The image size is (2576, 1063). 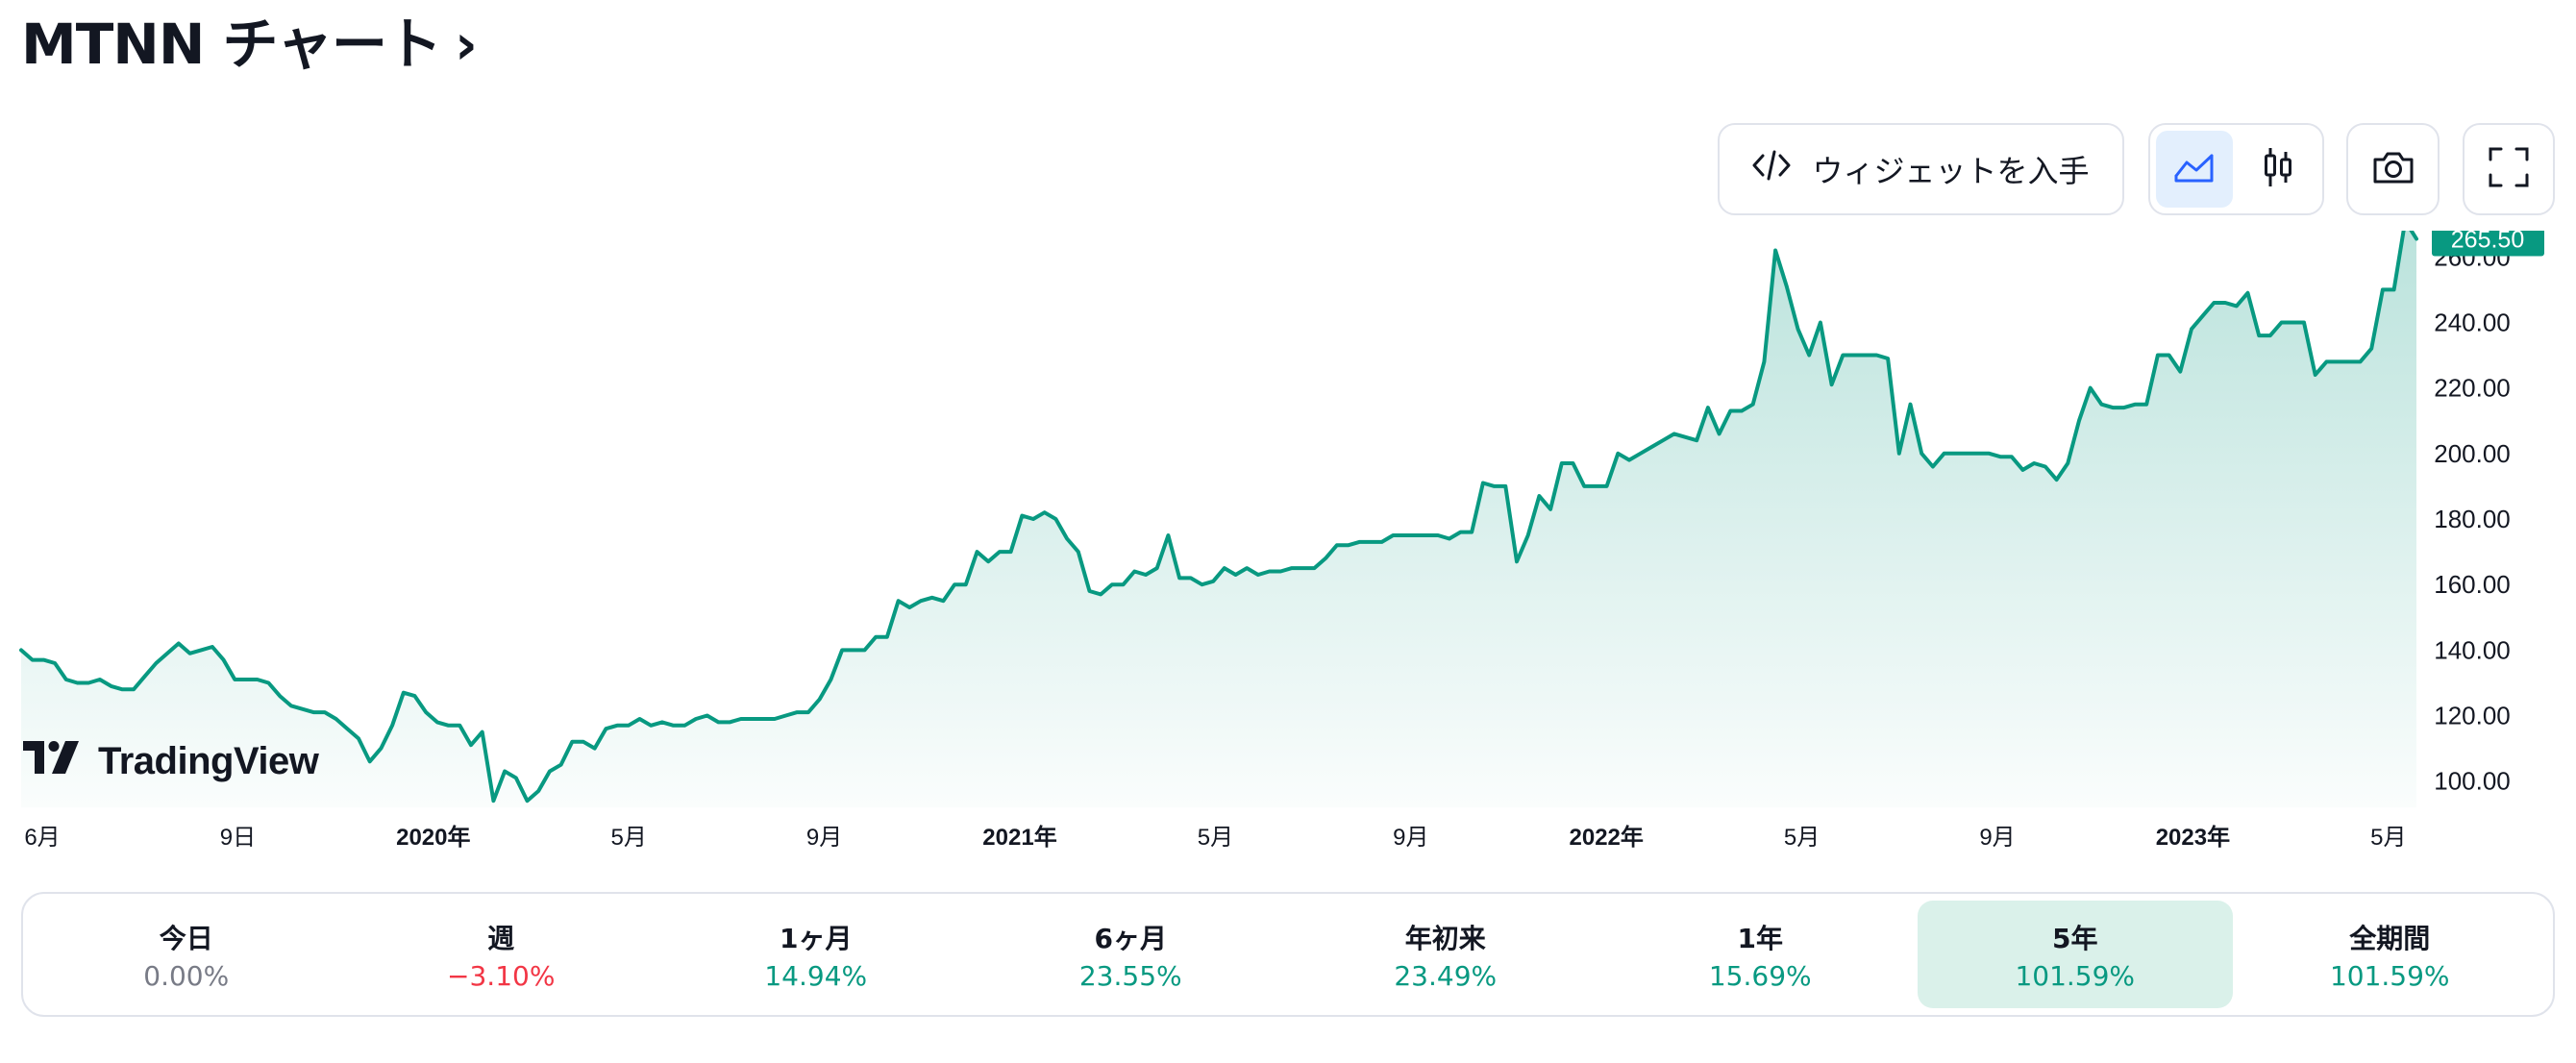 I want to click on y-axis-tick-label: 240.00, so click(x=2472, y=322).